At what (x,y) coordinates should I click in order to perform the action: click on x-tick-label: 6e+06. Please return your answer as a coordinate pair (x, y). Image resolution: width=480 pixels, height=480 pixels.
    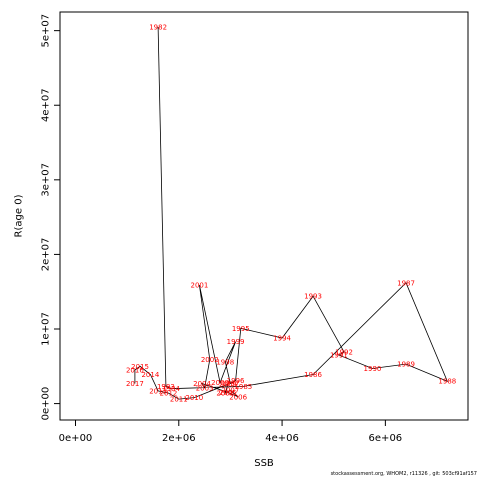
    Looking at the image, I should click on (386, 438).